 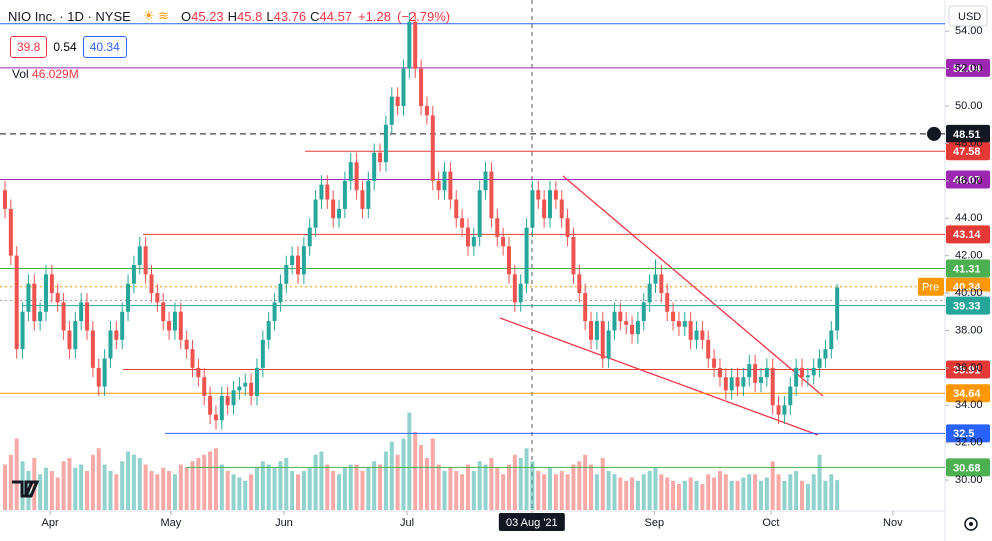 I want to click on currency-button, so click(x=968, y=16).